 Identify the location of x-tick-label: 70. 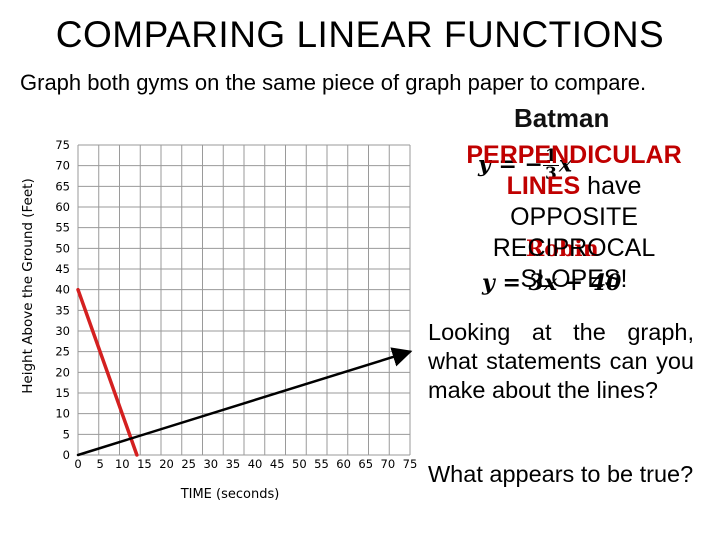
(388, 464).